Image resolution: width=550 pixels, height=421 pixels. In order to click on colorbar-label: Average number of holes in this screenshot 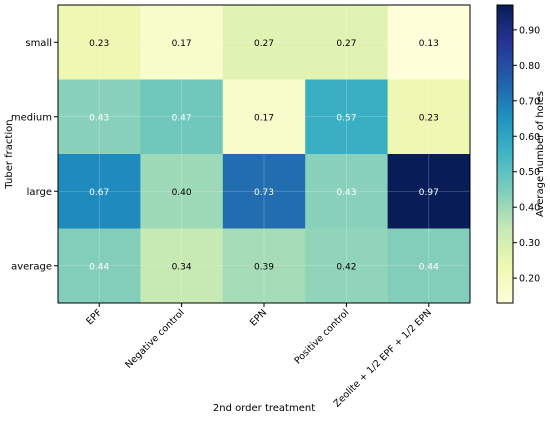, I will do `click(540, 154)`.